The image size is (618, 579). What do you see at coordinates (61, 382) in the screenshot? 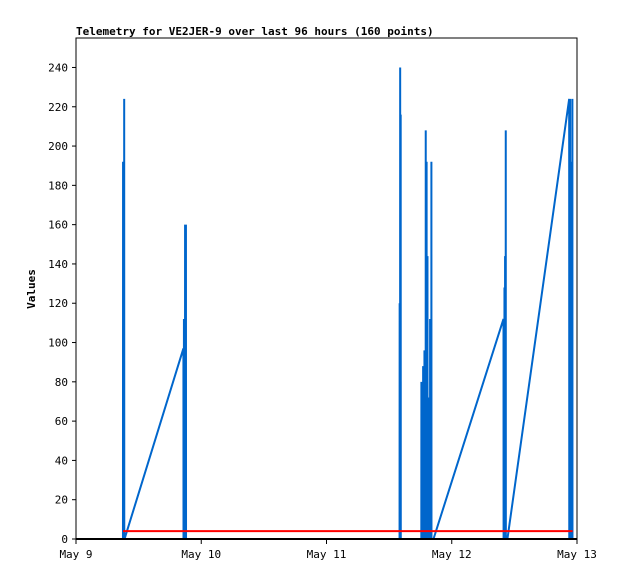
I see `y-tick-label: 80` at bounding box center [61, 382].